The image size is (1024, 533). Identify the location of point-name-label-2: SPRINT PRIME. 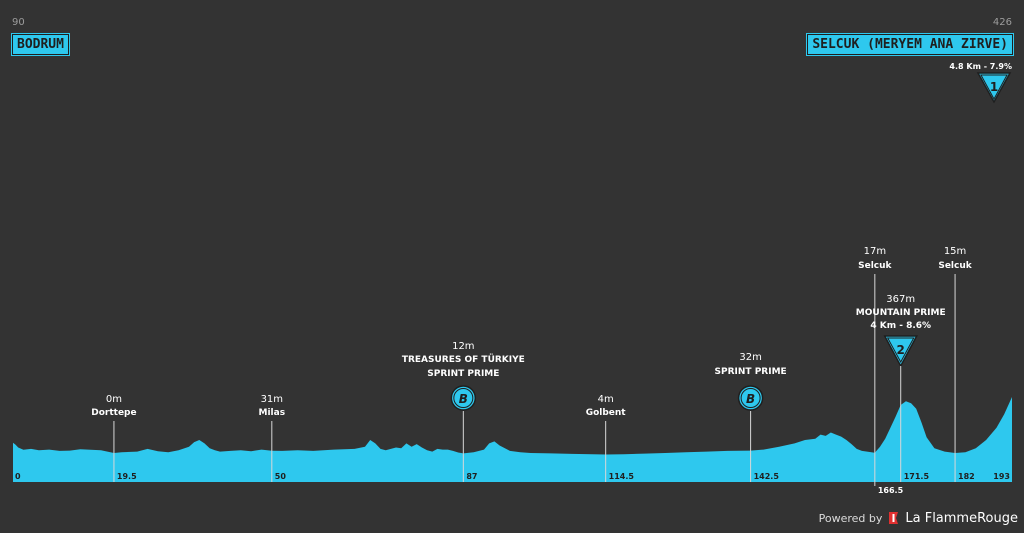
(463, 374).